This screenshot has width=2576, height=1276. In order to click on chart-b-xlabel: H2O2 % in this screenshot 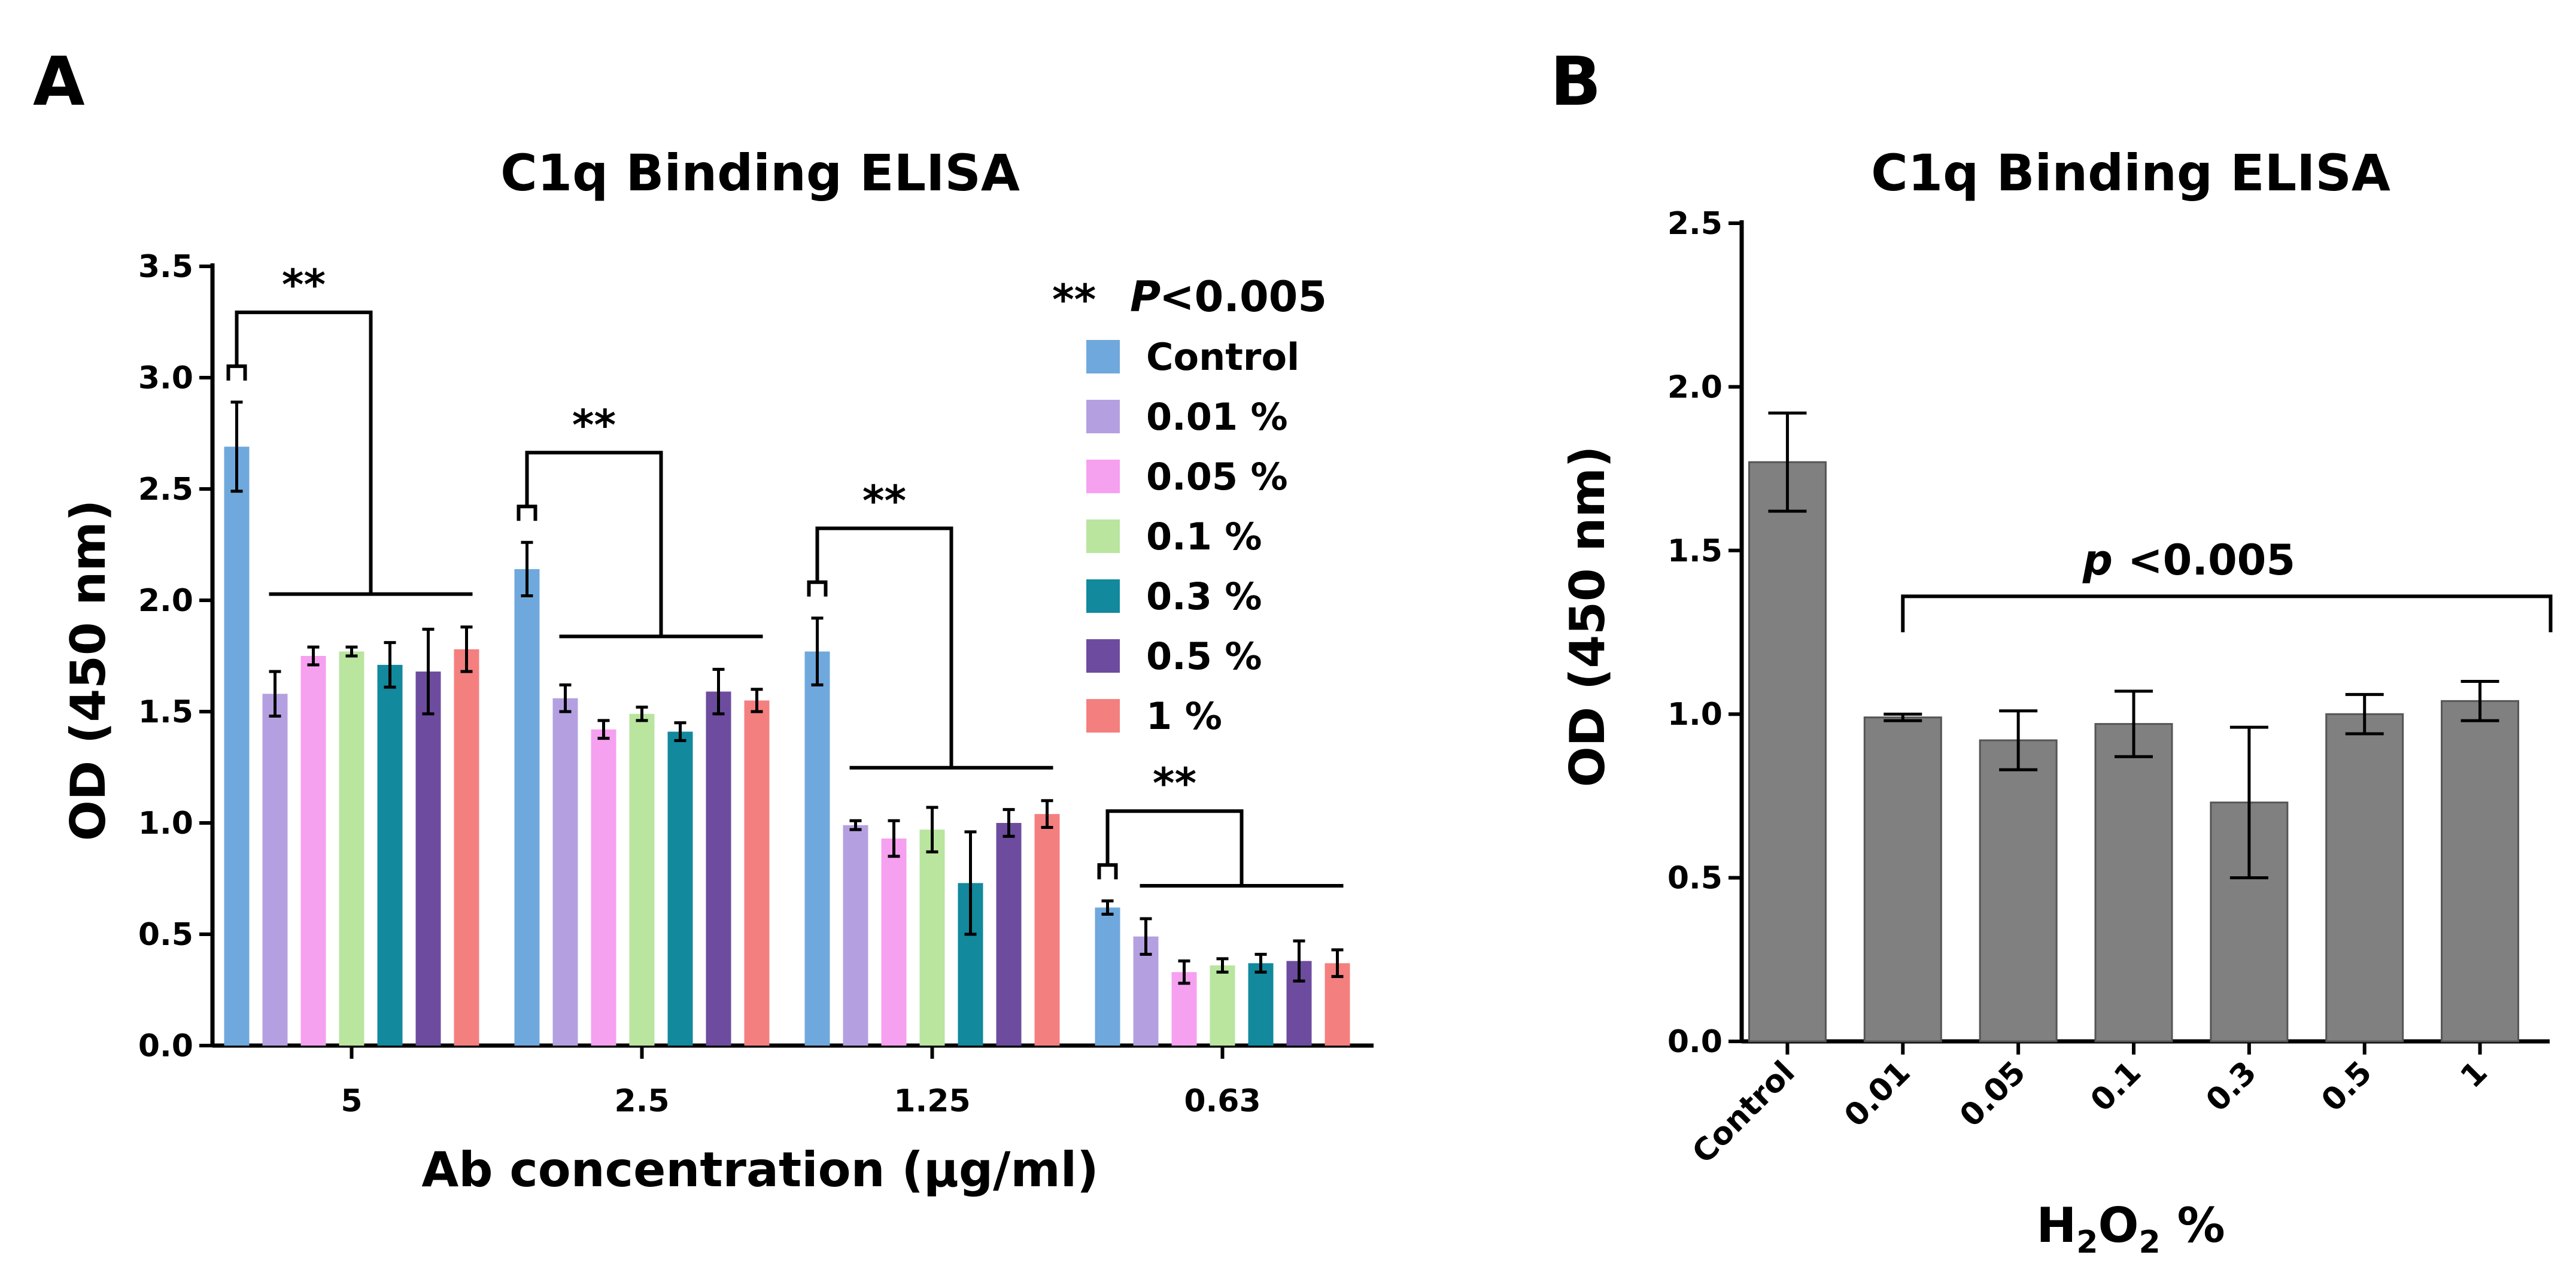, I will do `click(2130, 1229)`.